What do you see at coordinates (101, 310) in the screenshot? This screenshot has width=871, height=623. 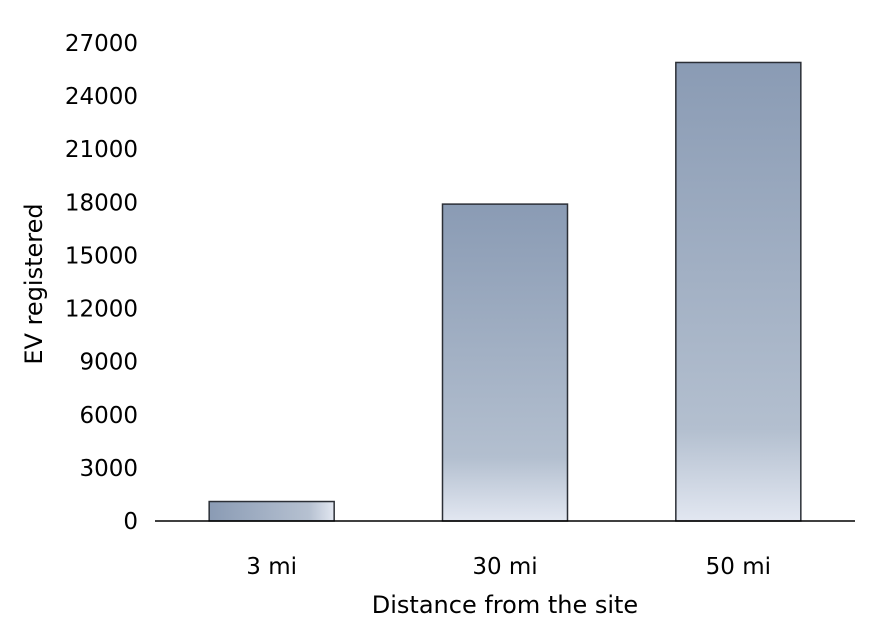 I see `y-tick-label: 12000` at bounding box center [101, 310].